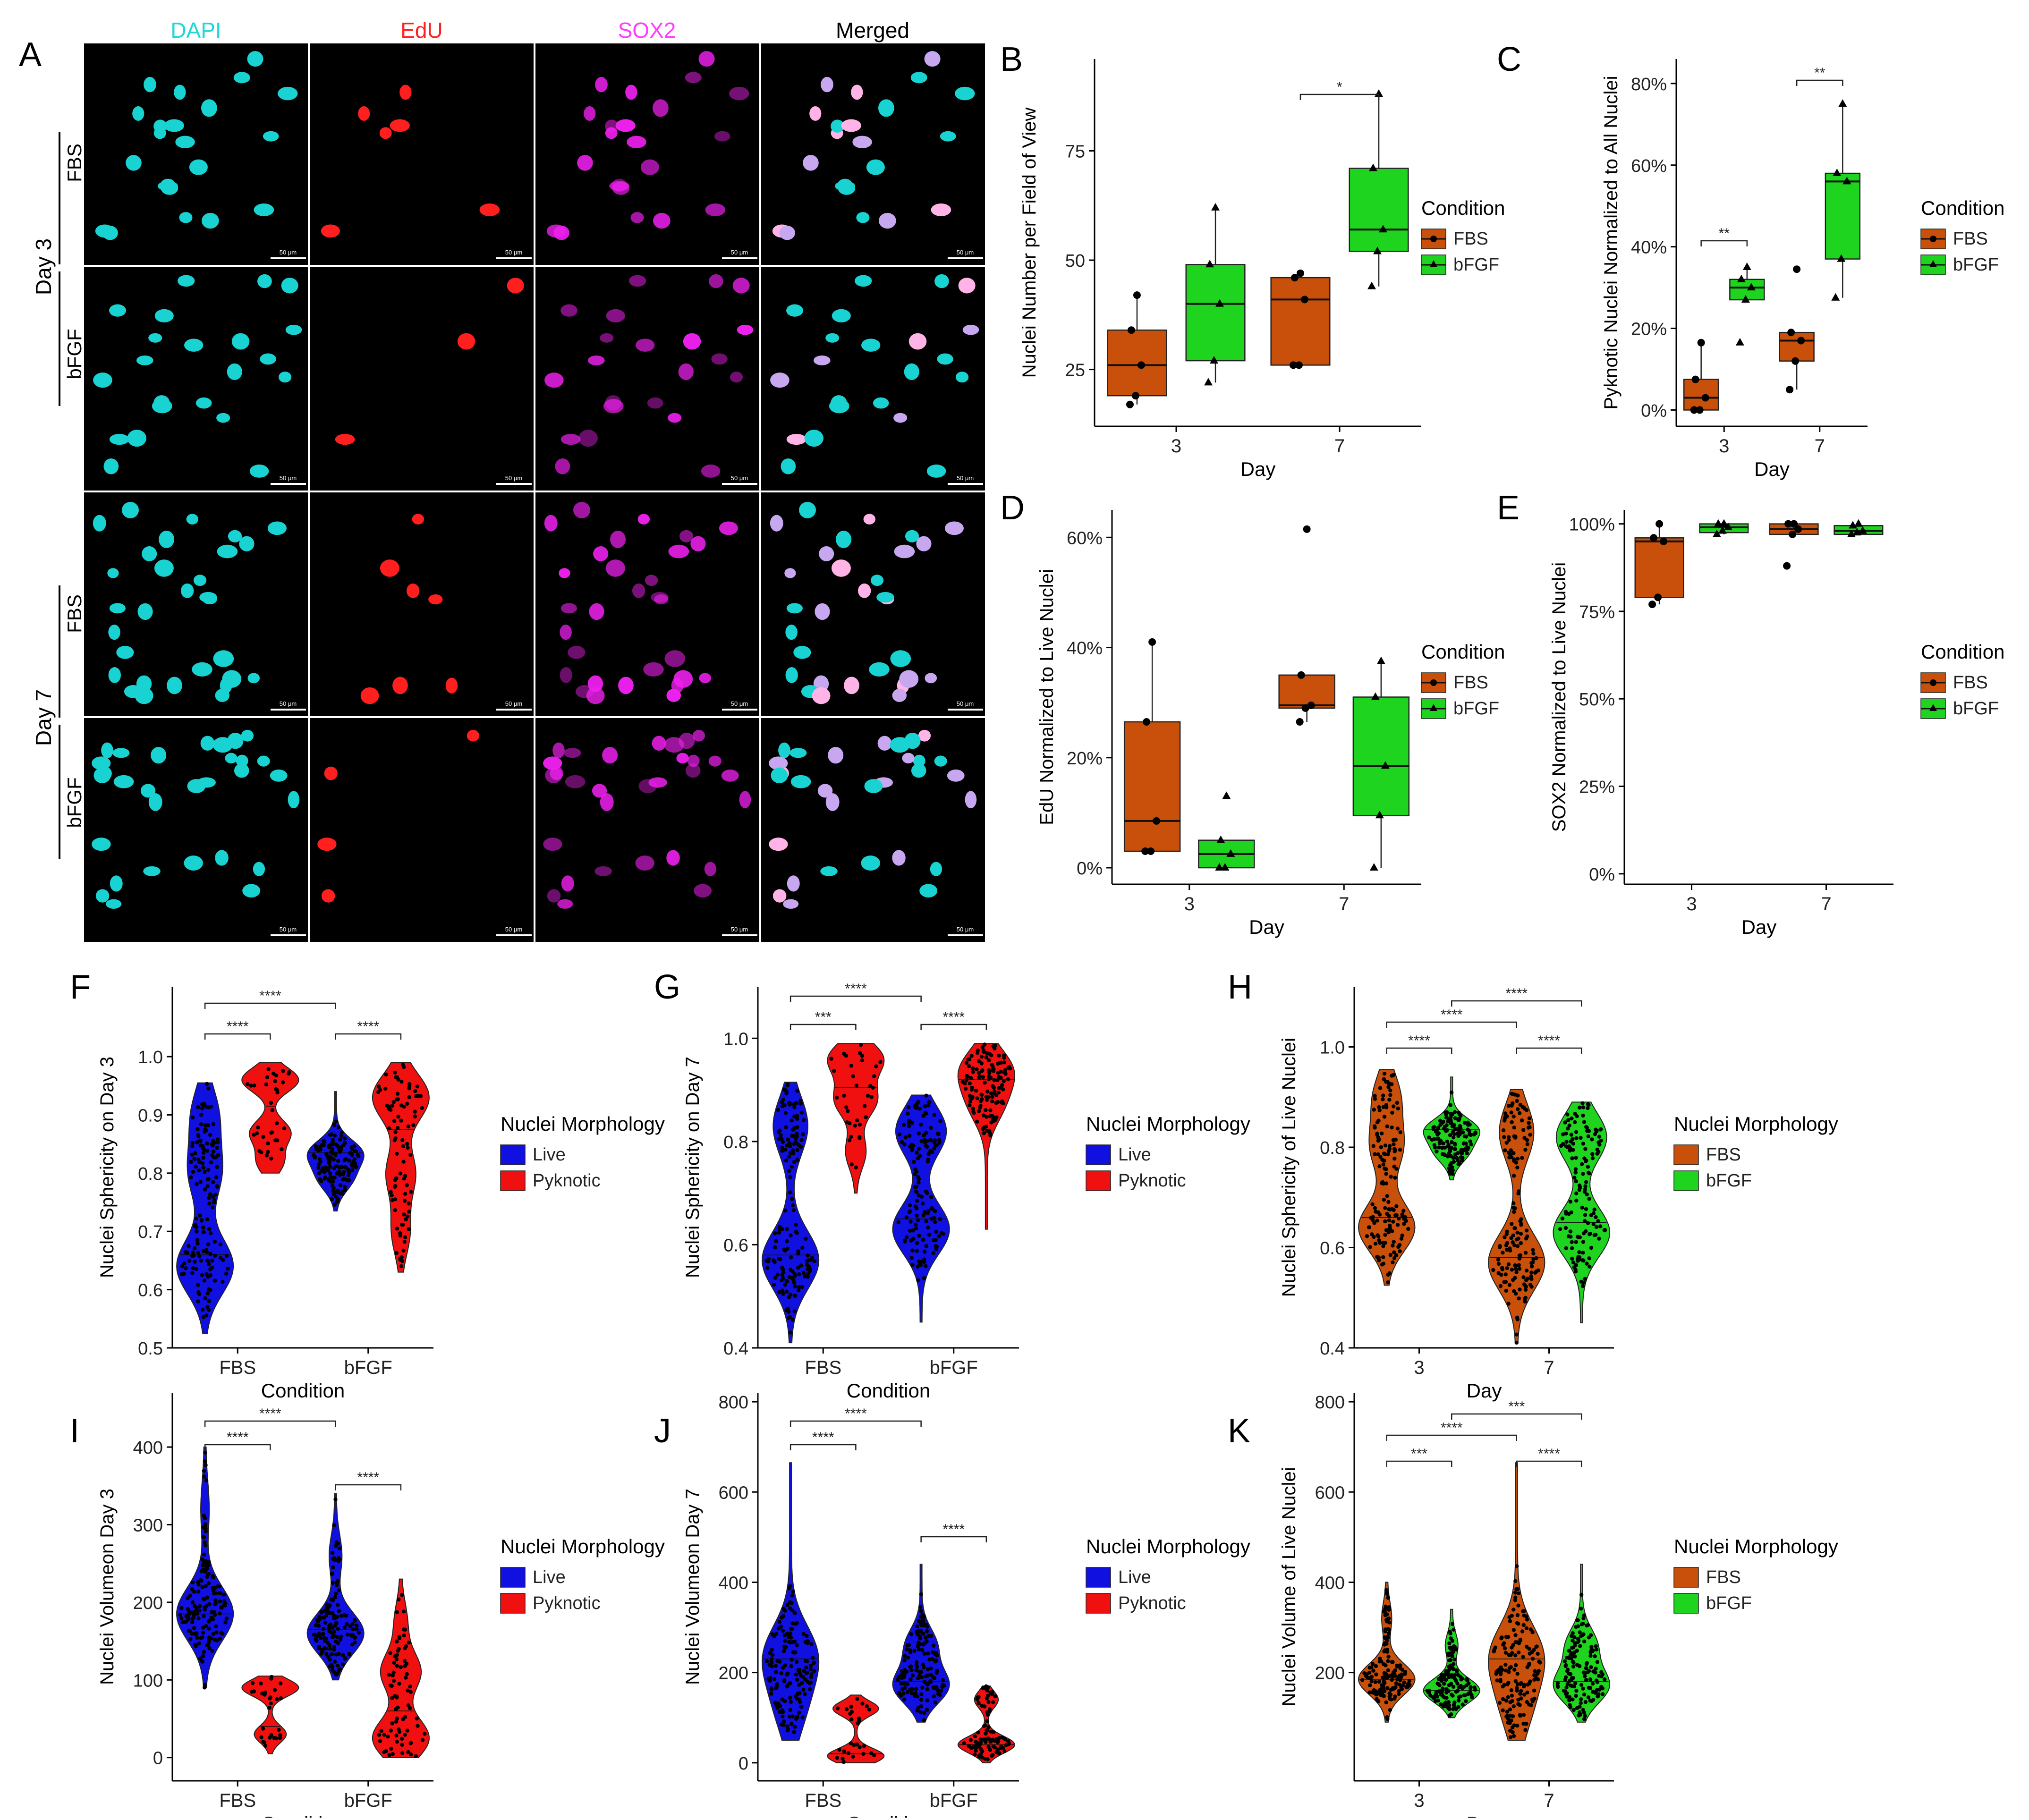 Image resolution: width=2029 pixels, height=1820 pixels. I want to click on significance-label: ****, so click(368, 1477).